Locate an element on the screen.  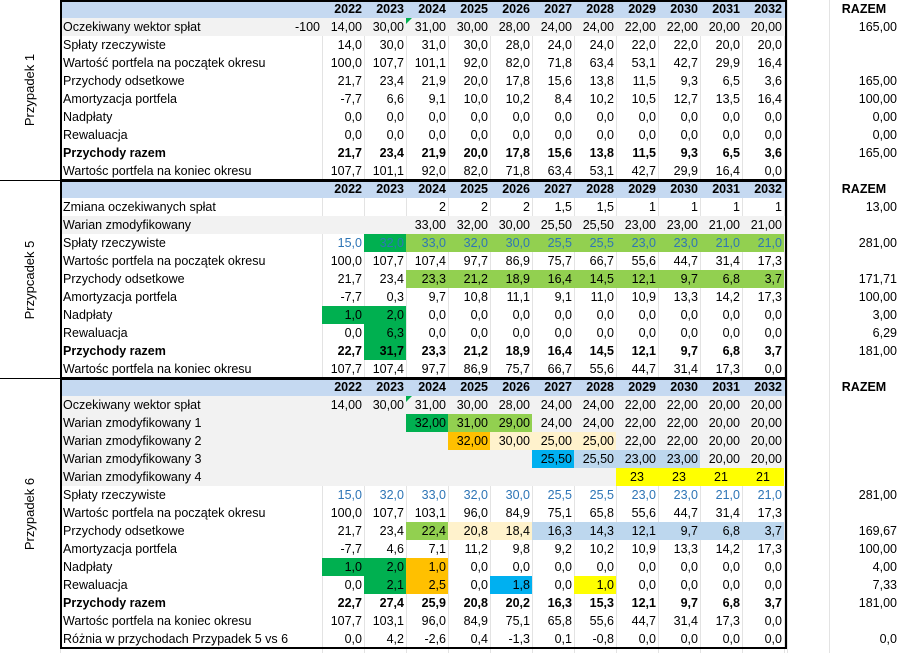
razem-cell: 165,00 is located at coordinates (877, 81).